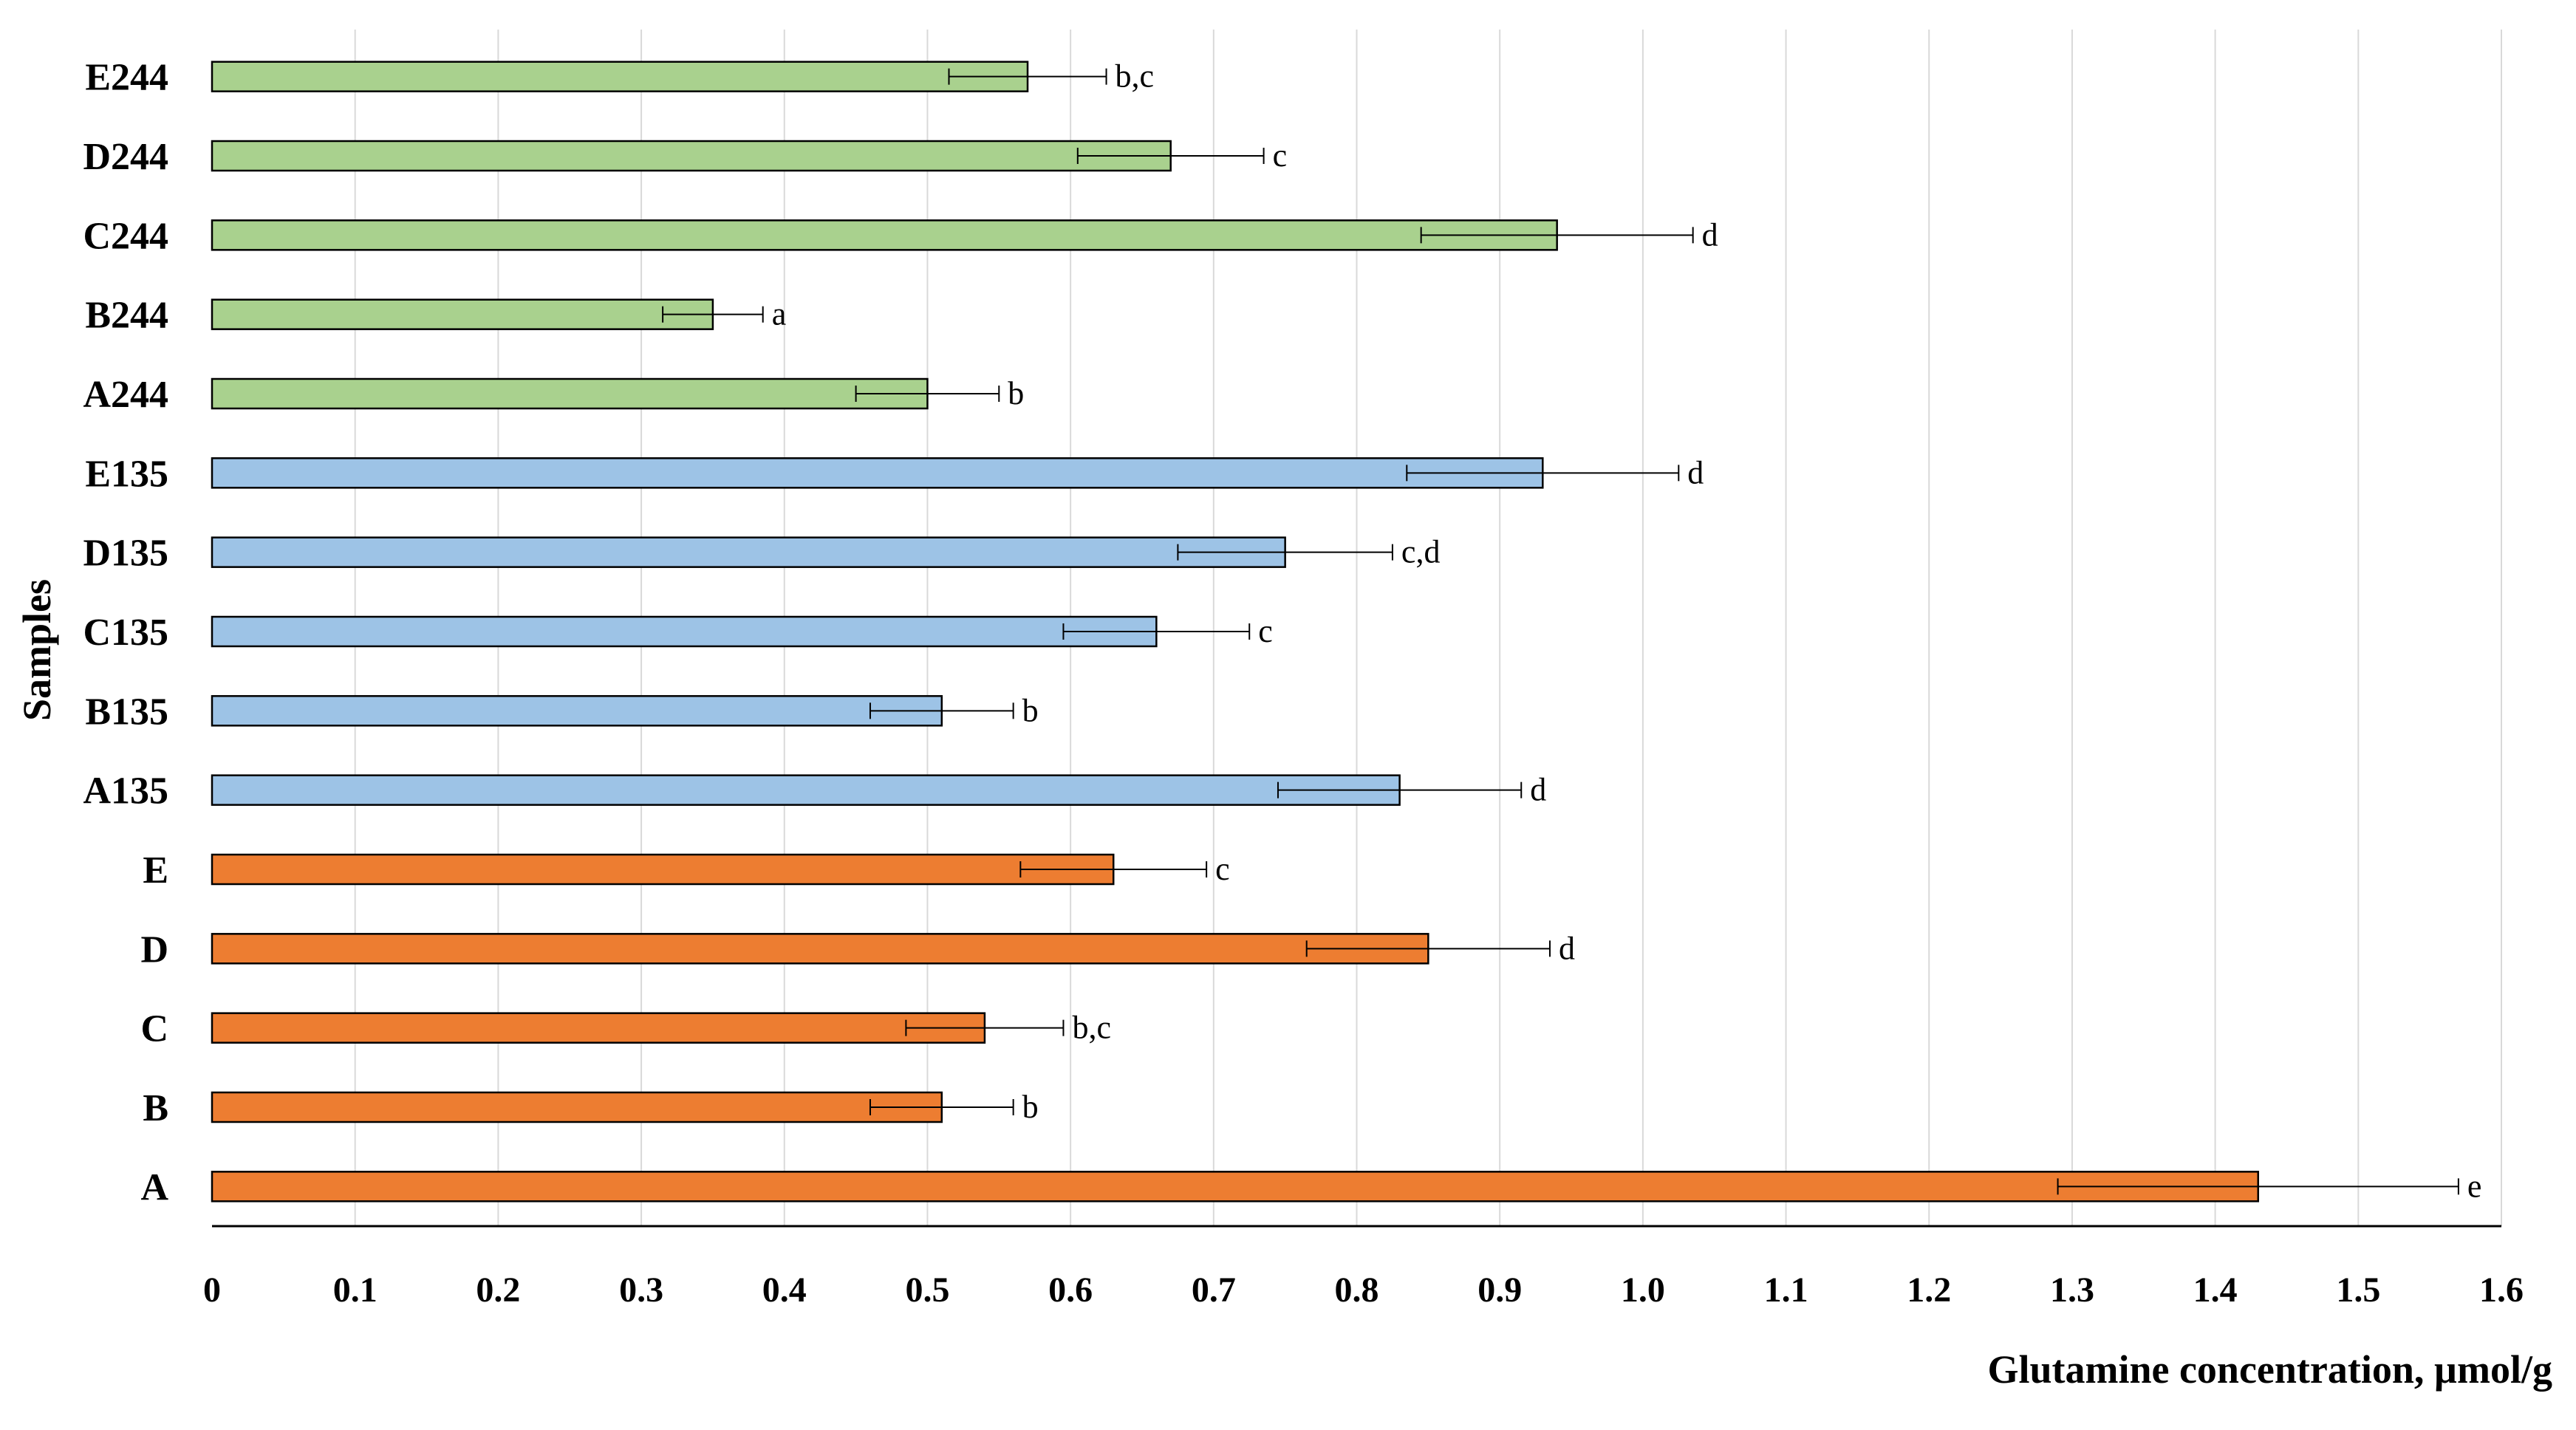 The width and height of the screenshot is (2576, 1430). What do you see at coordinates (1222, 869) in the screenshot?
I see `significance-label-E: c` at bounding box center [1222, 869].